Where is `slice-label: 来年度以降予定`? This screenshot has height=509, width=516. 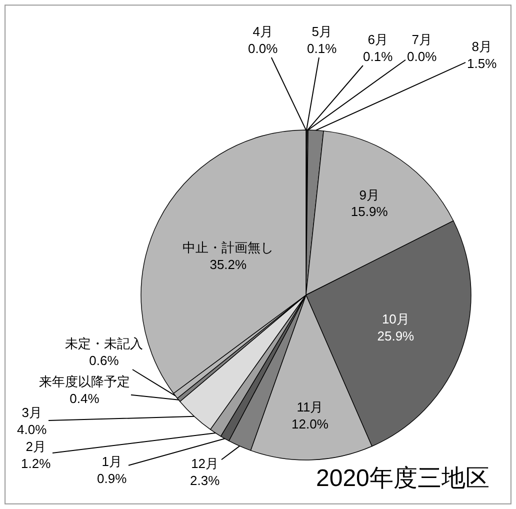 slice-label: 来年度以降予定 is located at coordinates (84, 381).